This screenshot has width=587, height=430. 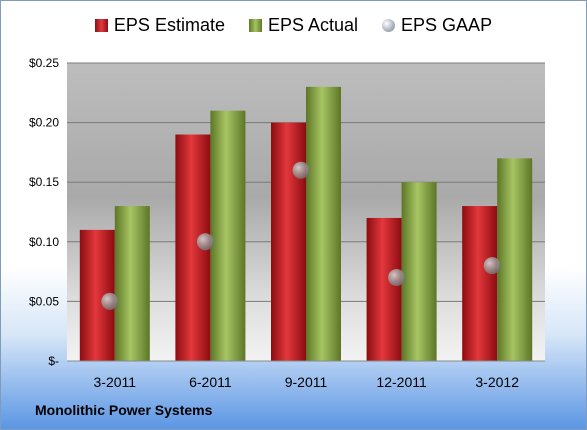 What do you see at coordinates (255, 25) in the screenshot?
I see `legend-swatch-actual` at bounding box center [255, 25].